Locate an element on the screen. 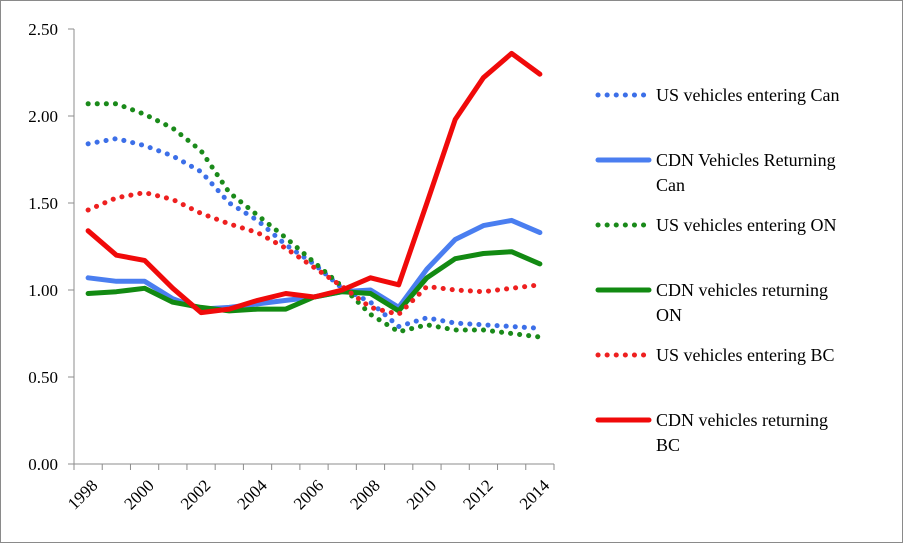  y-tick-label: 1.00 is located at coordinates (43, 290).